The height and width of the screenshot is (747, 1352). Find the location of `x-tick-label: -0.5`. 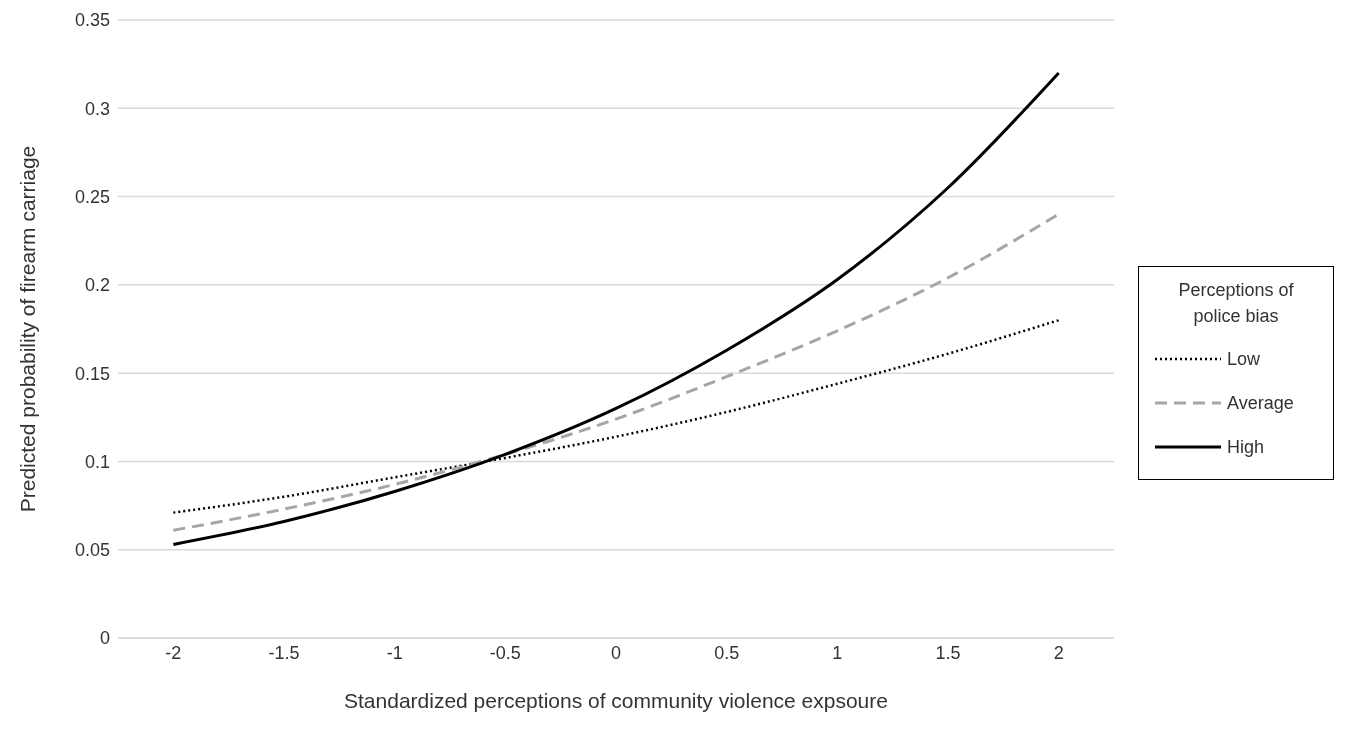

x-tick-label: -0.5 is located at coordinates (505, 652).